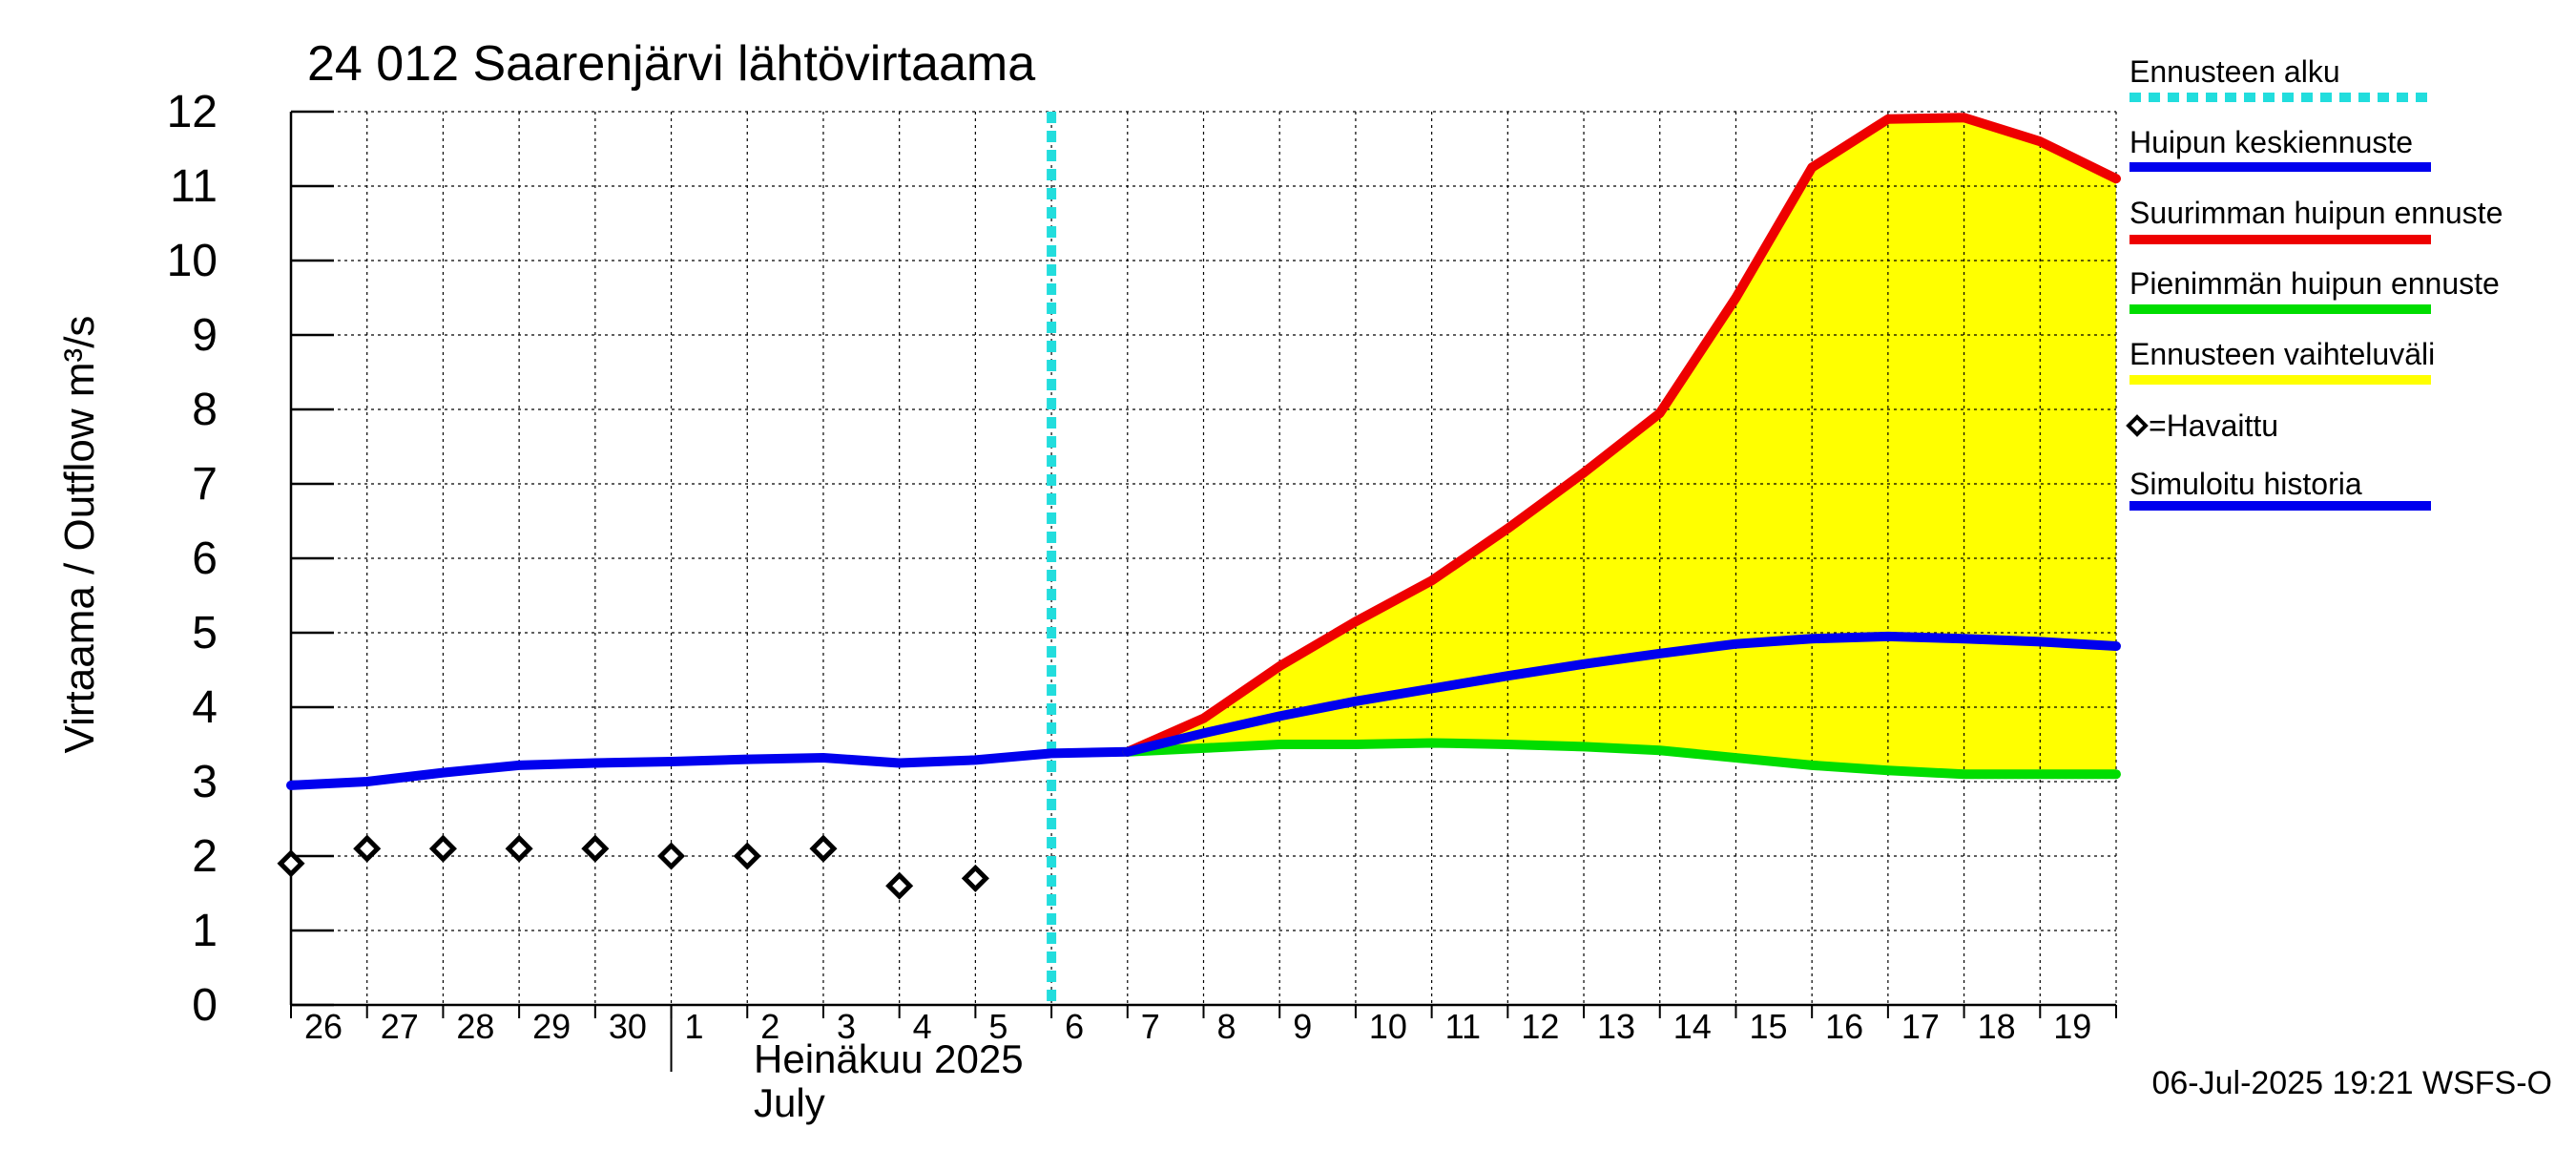 This screenshot has width=2576, height=1150. What do you see at coordinates (1197, 1026) in the screenshot?
I see `x-tick-labels: 26 27 28 29 30 1 2 3 4 5 6 7 8 9 10 11 12 13 14 15 16 17 18 19` at bounding box center [1197, 1026].